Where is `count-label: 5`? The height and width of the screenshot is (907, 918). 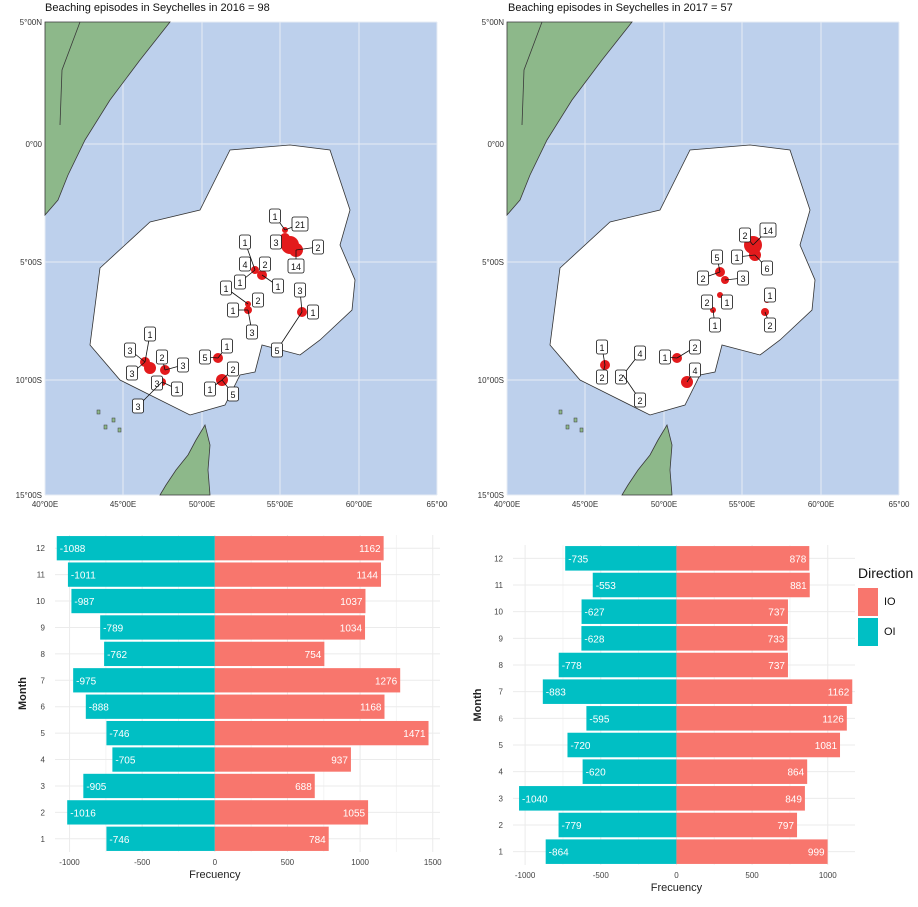
count-label: 5 is located at coordinates (716, 258).